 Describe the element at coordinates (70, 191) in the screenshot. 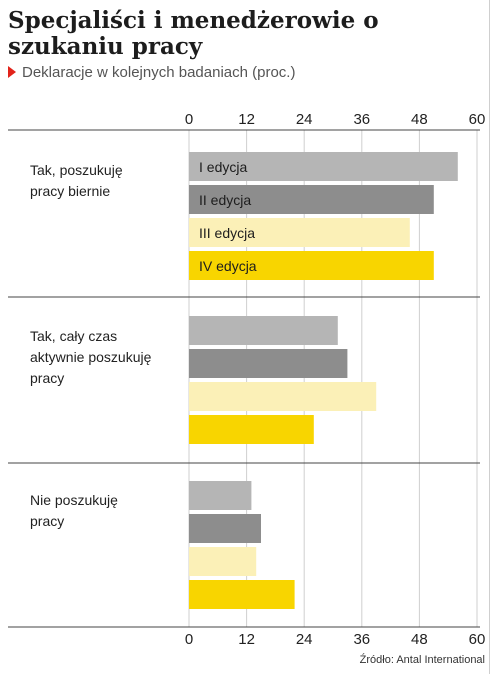

I see `category-label: pracy biernie` at that location.